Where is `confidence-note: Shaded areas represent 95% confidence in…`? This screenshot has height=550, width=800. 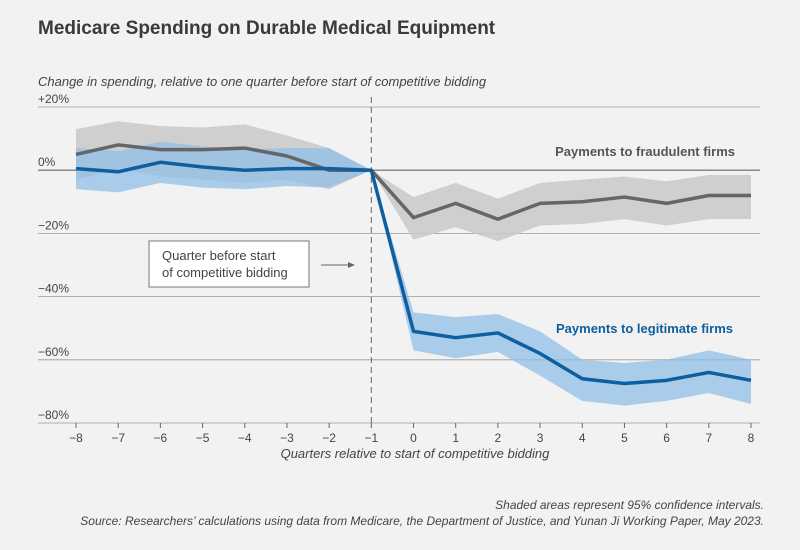 confidence-note: Shaded areas represent 95% confidence in… is located at coordinates (629, 505).